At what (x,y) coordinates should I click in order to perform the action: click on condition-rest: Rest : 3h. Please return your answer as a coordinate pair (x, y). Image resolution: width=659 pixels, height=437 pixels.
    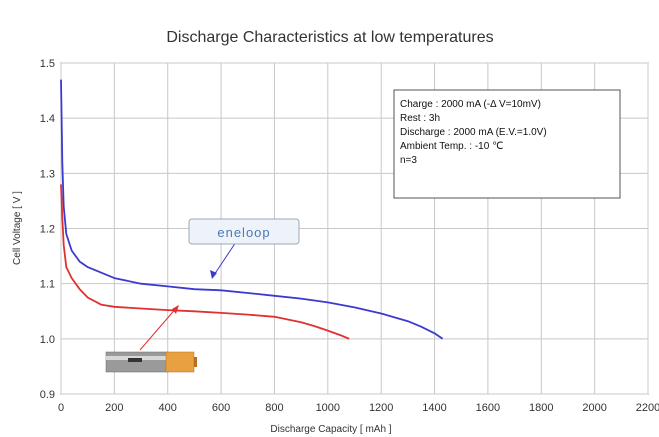
    Looking at the image, I should click on (420, 118).